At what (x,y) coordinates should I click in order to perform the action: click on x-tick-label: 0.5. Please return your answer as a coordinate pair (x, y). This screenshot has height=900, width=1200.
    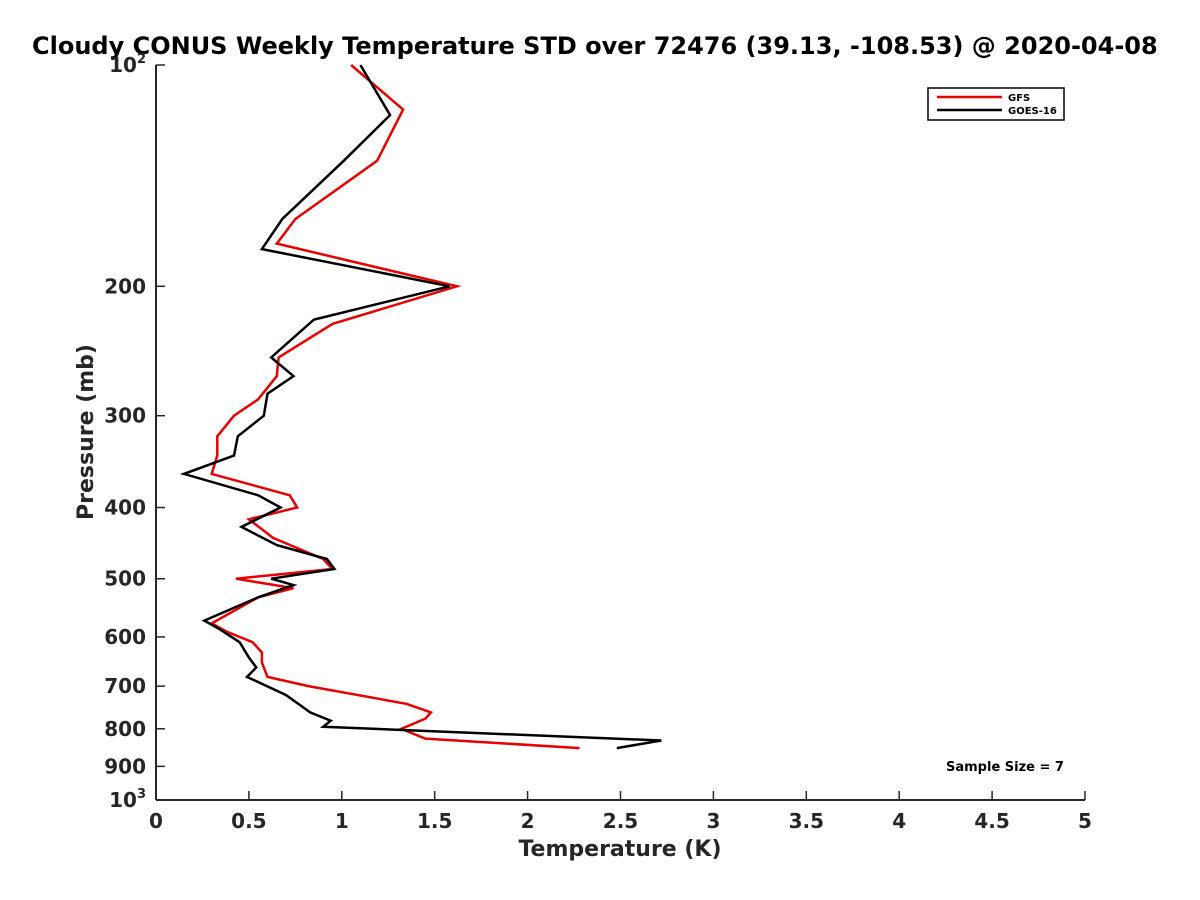
    Looking at the image, I should click on (248, 821).